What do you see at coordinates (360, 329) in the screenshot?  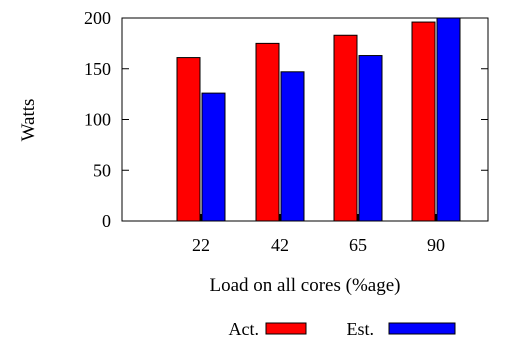 I see `legend-label-est: Est.` at bounding box center [360, 329].